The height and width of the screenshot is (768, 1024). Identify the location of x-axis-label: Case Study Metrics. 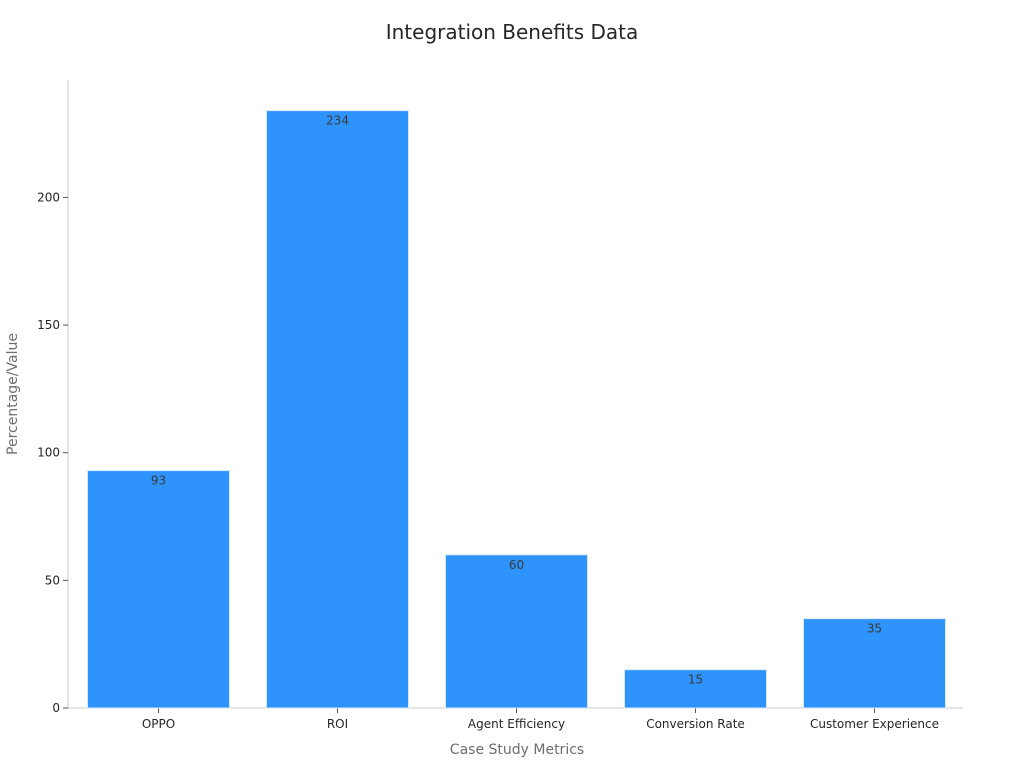
(517, 750).